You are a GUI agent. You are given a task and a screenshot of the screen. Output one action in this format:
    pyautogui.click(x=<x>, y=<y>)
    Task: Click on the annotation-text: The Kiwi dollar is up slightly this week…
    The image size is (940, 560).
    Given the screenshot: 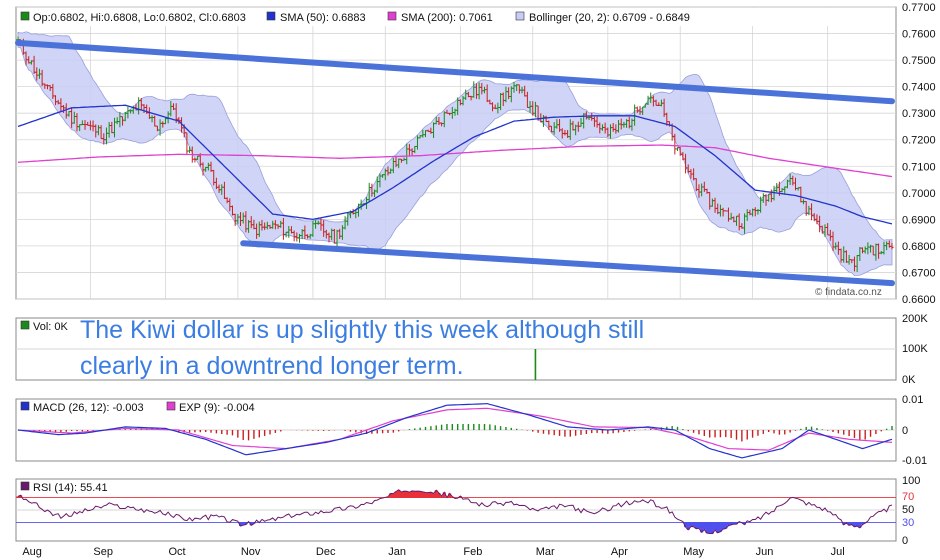 What is the action you would take?
    pyautogui.click(x=430, y=348)
    